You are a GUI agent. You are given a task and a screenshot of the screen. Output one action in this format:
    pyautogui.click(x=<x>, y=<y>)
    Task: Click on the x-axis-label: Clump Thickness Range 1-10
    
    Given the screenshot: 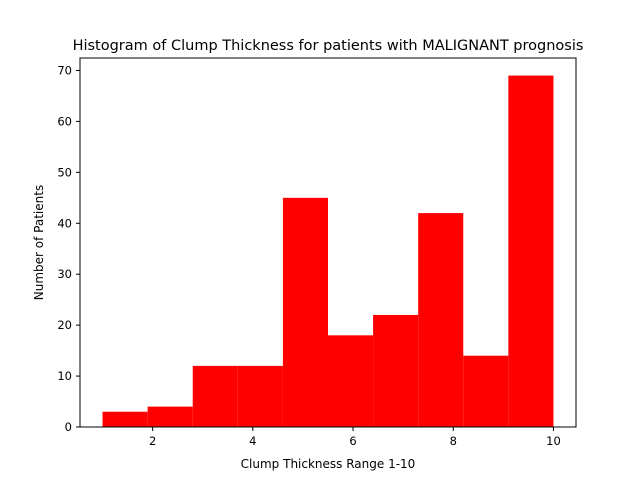 What is the action you would take?
    pyautogui.click(x=328, y=464)
    